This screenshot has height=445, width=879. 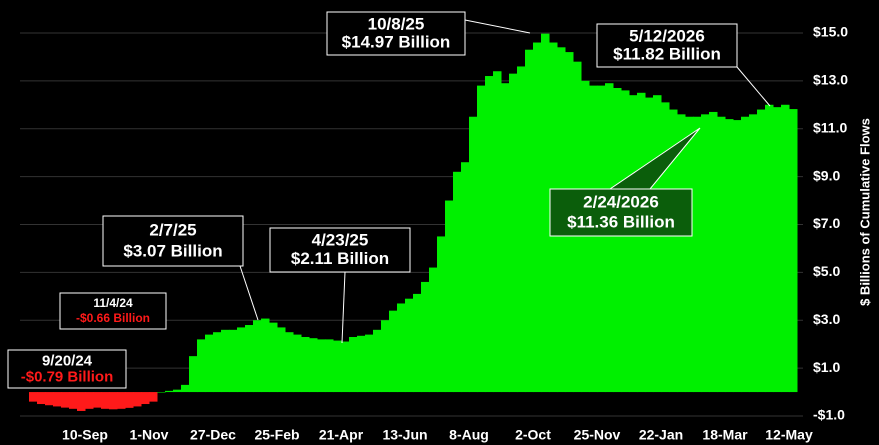 I want to click on y-tick-label: $3.0, so click(x=826, y=319).